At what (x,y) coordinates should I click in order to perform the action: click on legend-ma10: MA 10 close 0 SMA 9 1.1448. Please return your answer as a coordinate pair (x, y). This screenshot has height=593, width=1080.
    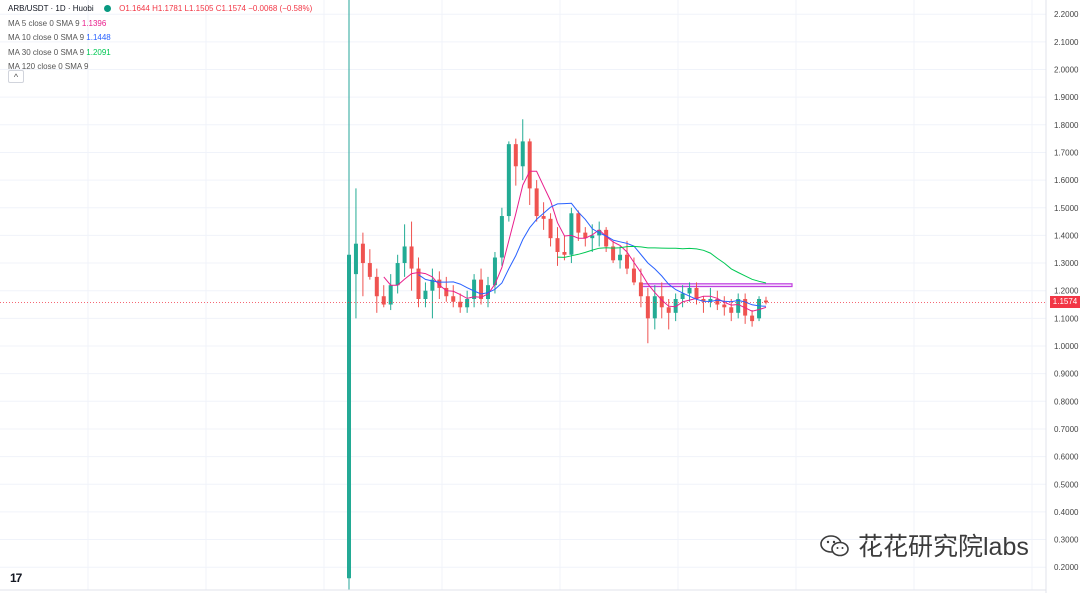
    Looking at the image, I should click on (160, 38).